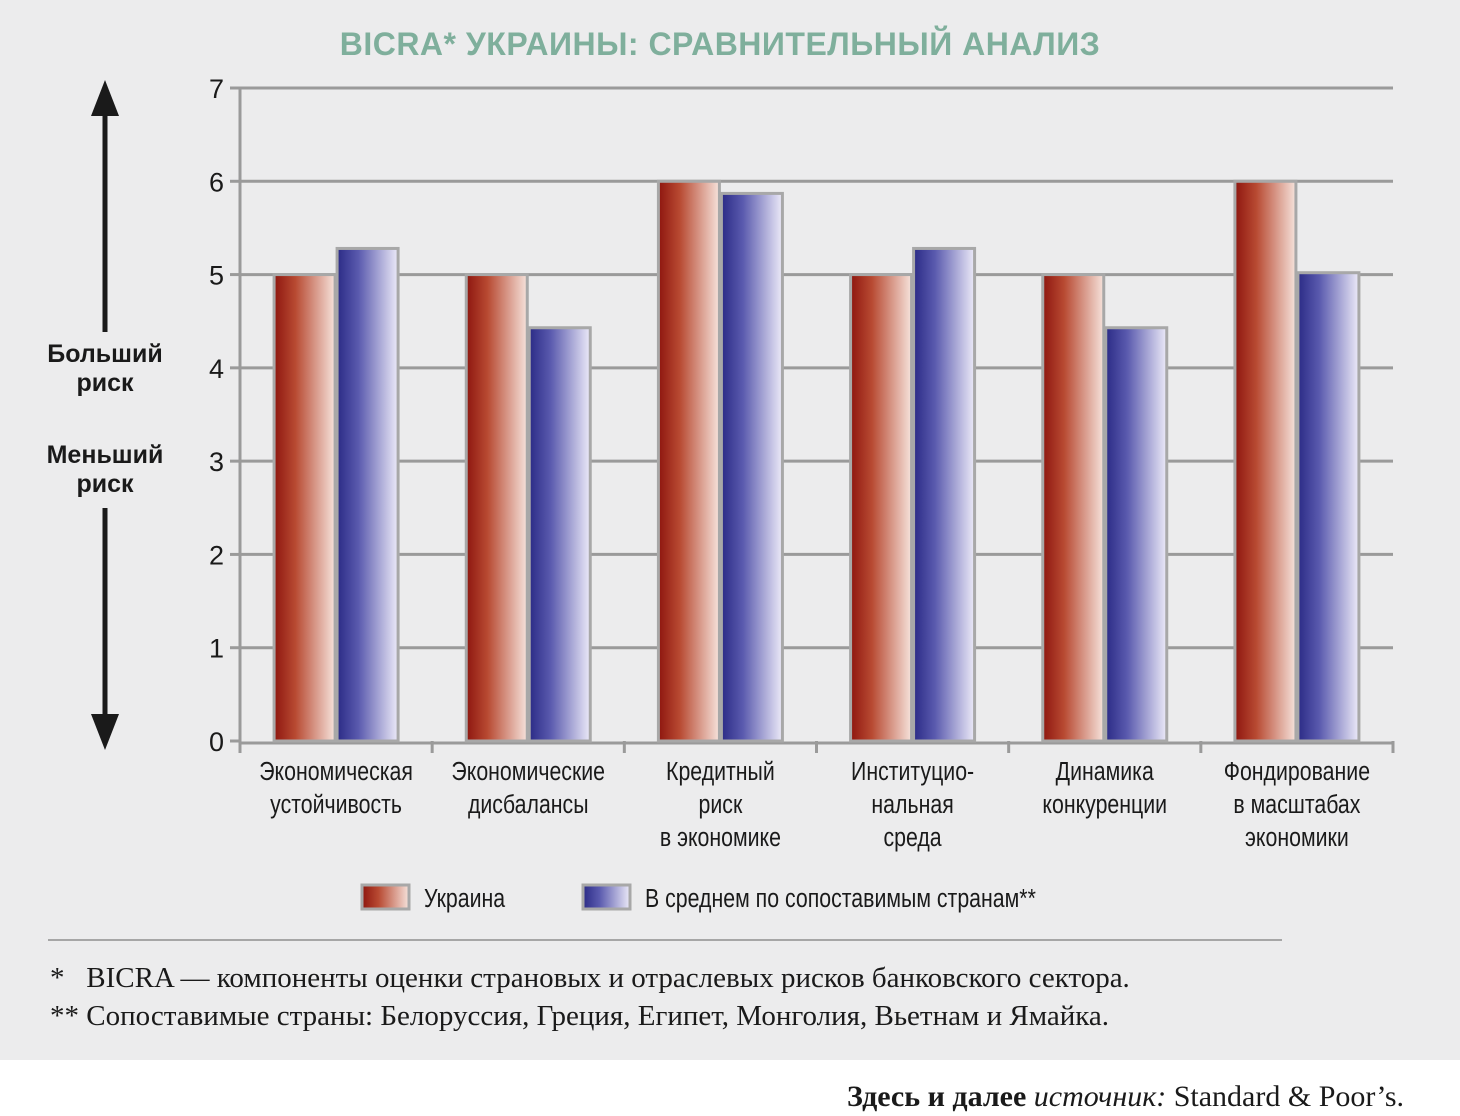 This screenshot has height=1116, width=1460. What do you see at coordinates (1100, 1096) in the screenshot?
I see `source-label: источник:` at bounding box center [1100, 1096].